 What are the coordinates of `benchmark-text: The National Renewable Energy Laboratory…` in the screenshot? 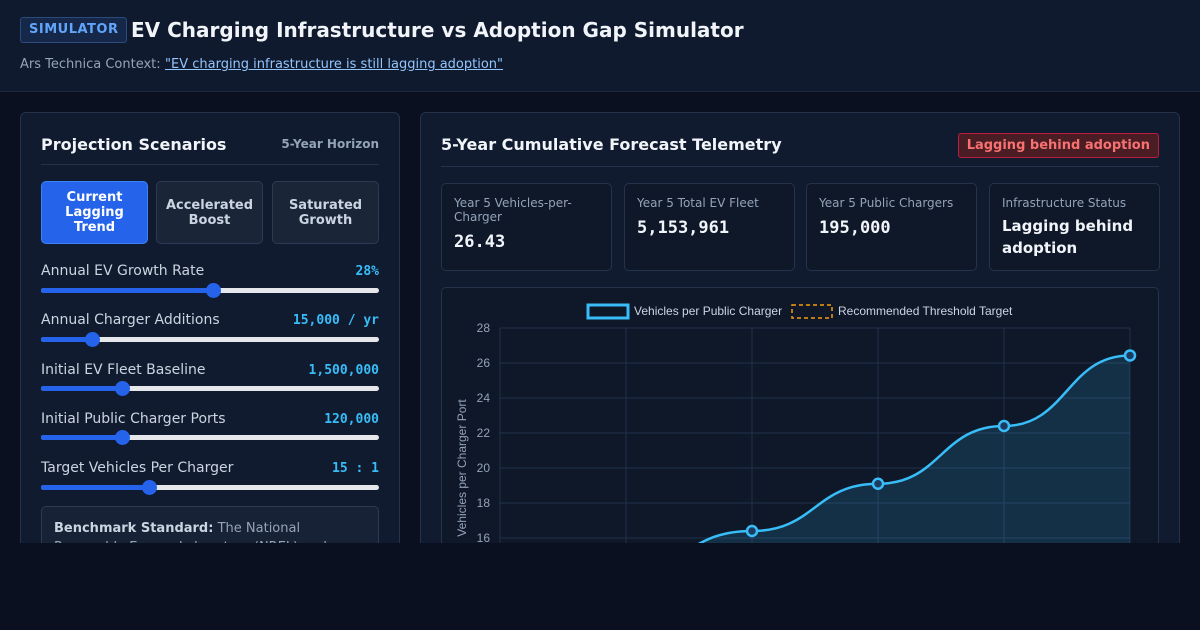 It's located at (190, 532).